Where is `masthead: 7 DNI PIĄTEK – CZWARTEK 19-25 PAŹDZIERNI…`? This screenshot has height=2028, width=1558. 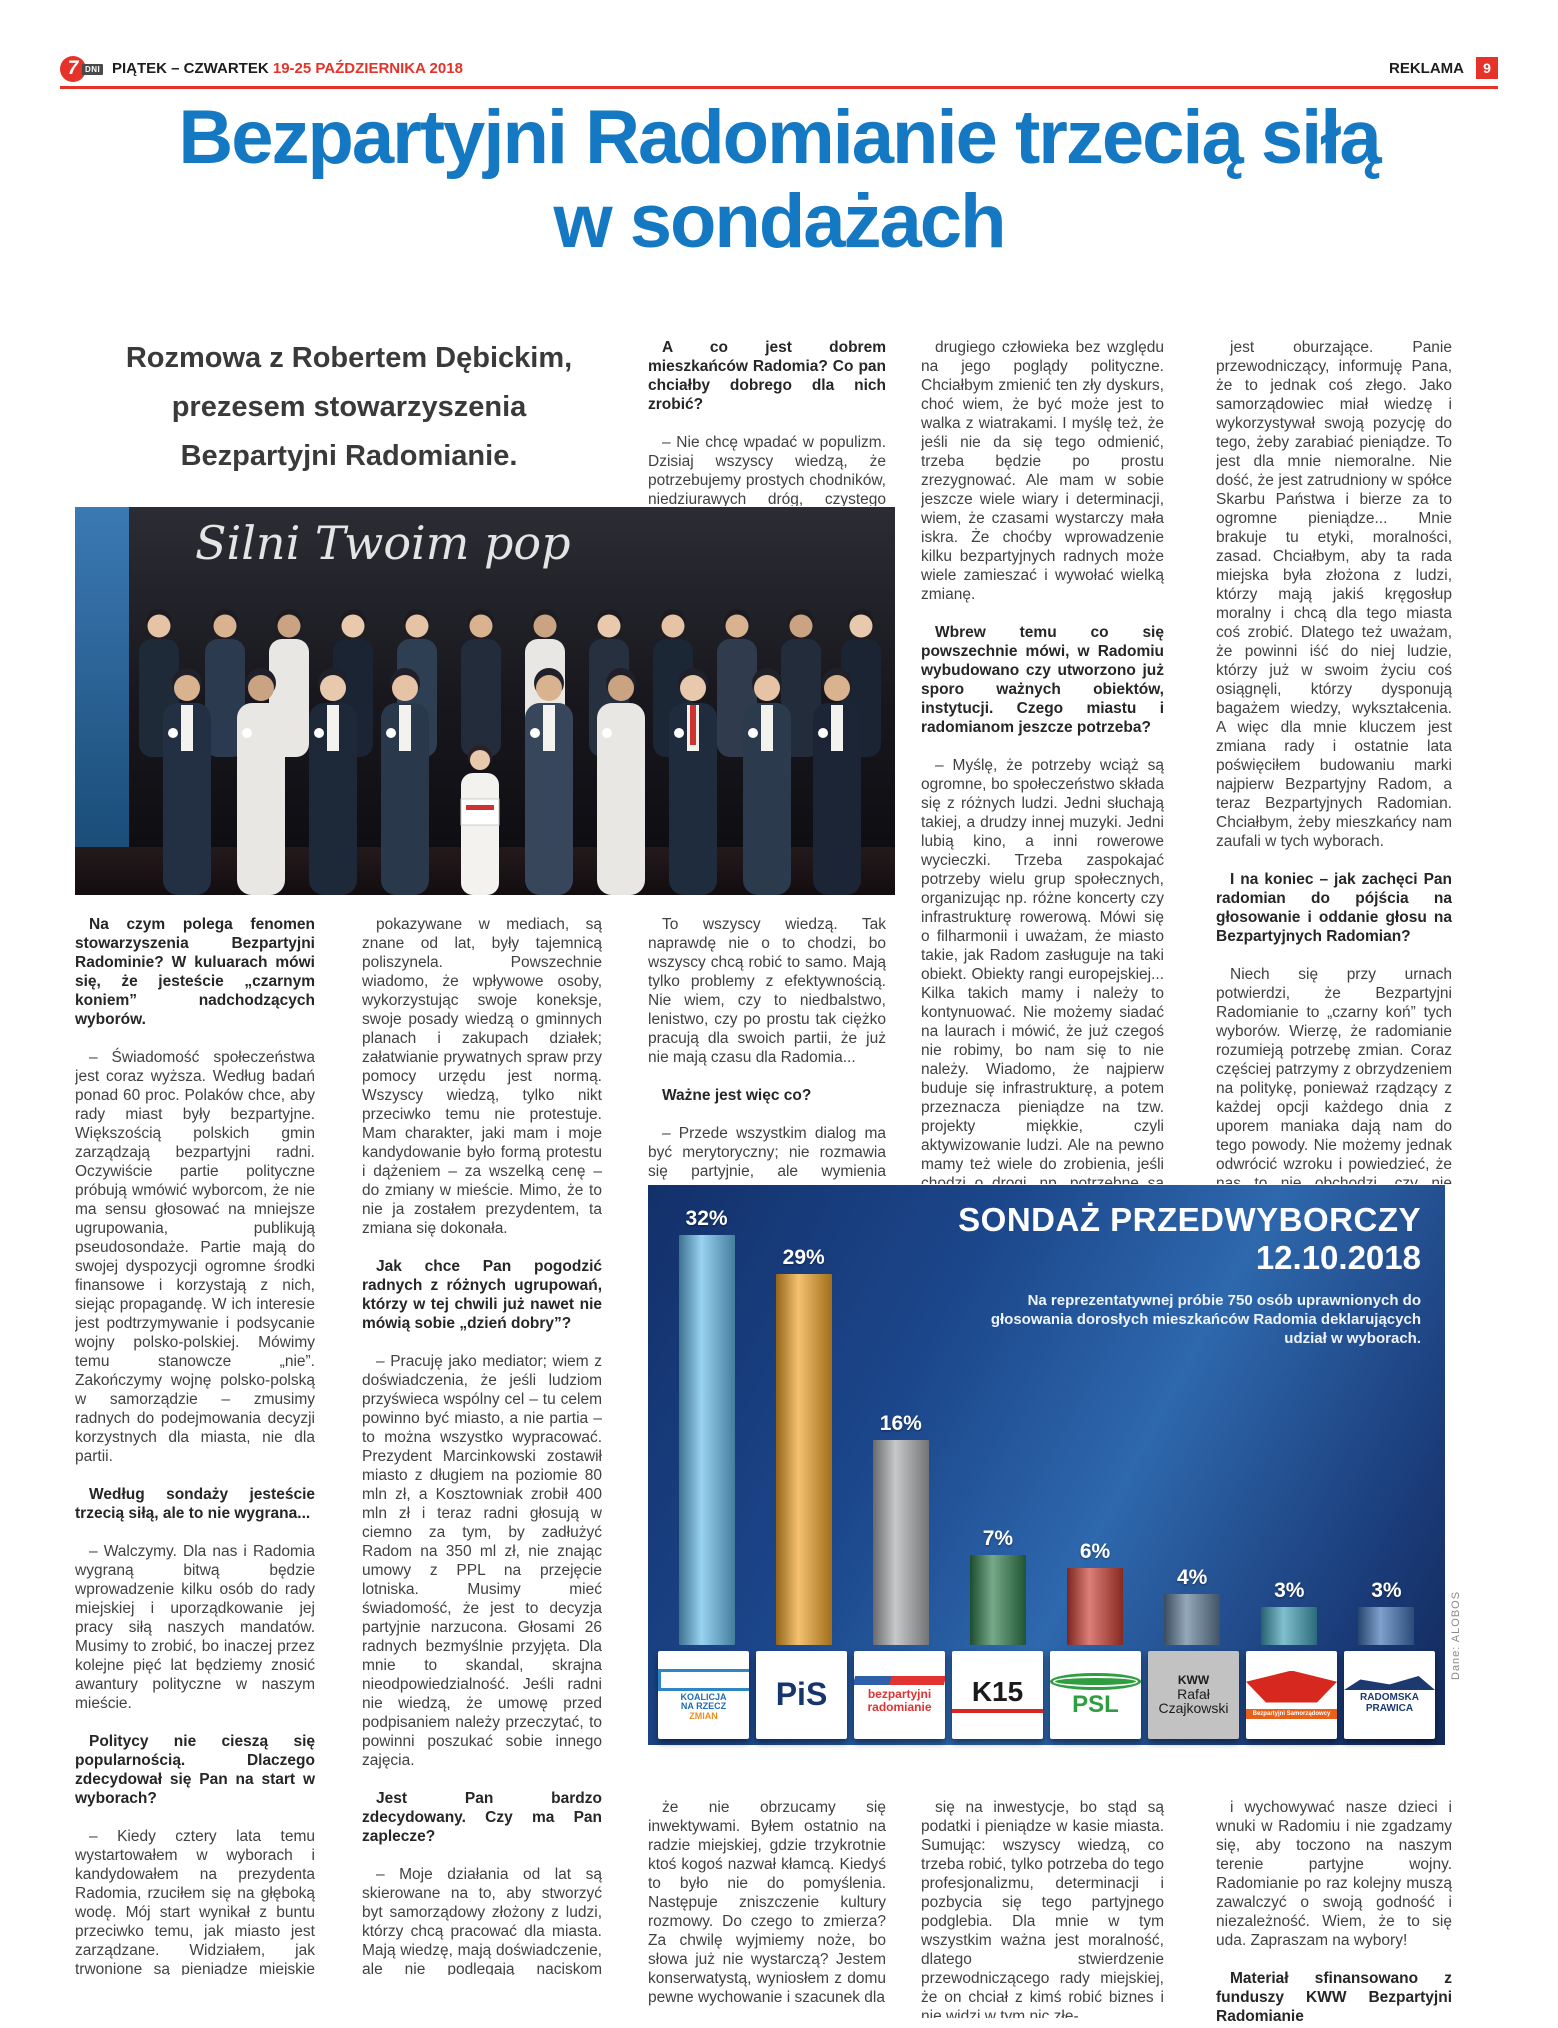 masthead: 7 DNI PIĄTEK – CZWARTEK 19-25 PAŹDZIERNI… is located at coordinates (779, 70).